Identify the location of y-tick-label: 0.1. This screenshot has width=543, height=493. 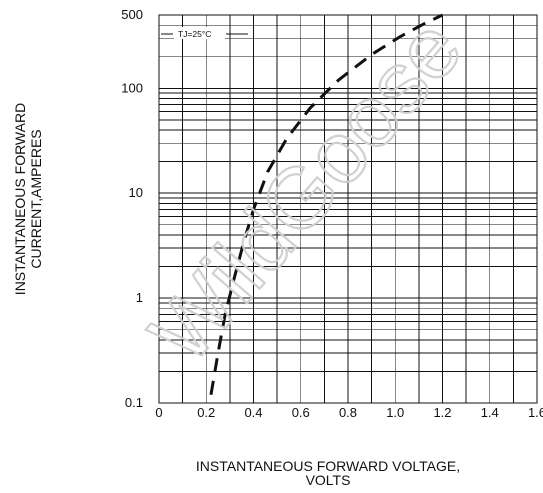
(134, 402).